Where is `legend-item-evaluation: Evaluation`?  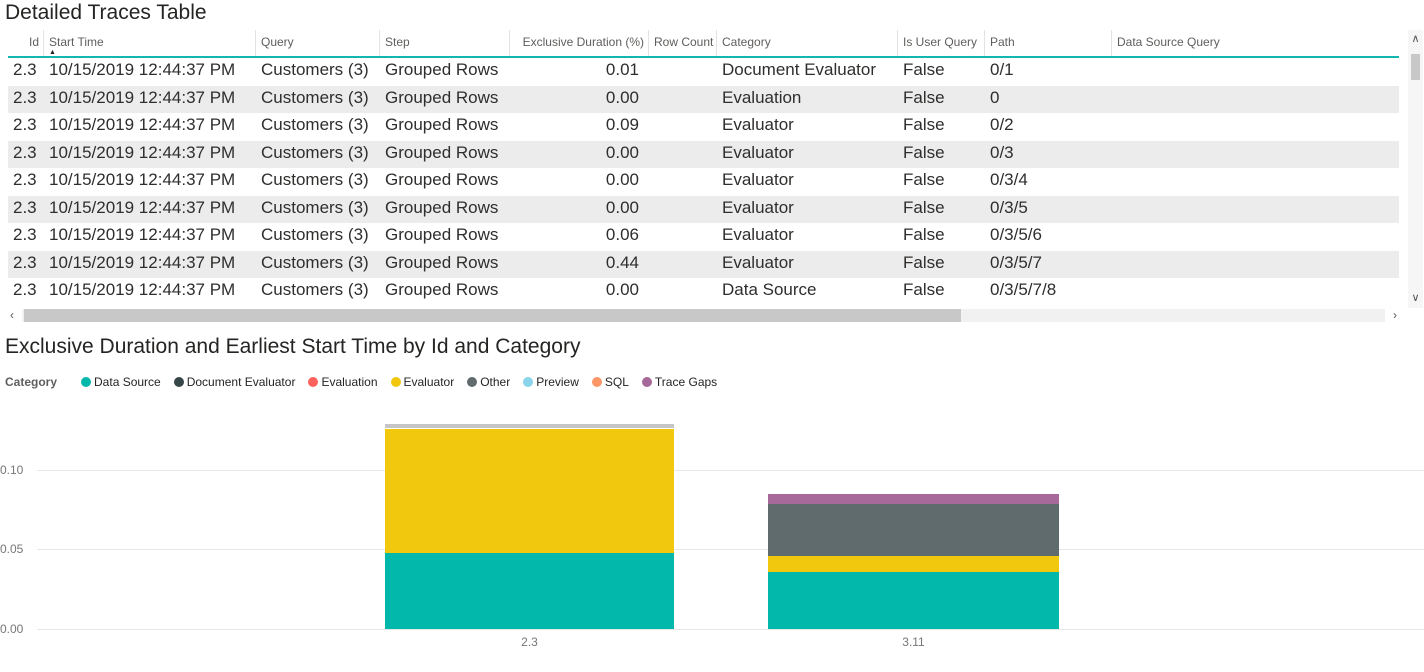
legend-item-evaluation: Evaluation is located at coordinates (343, 382).